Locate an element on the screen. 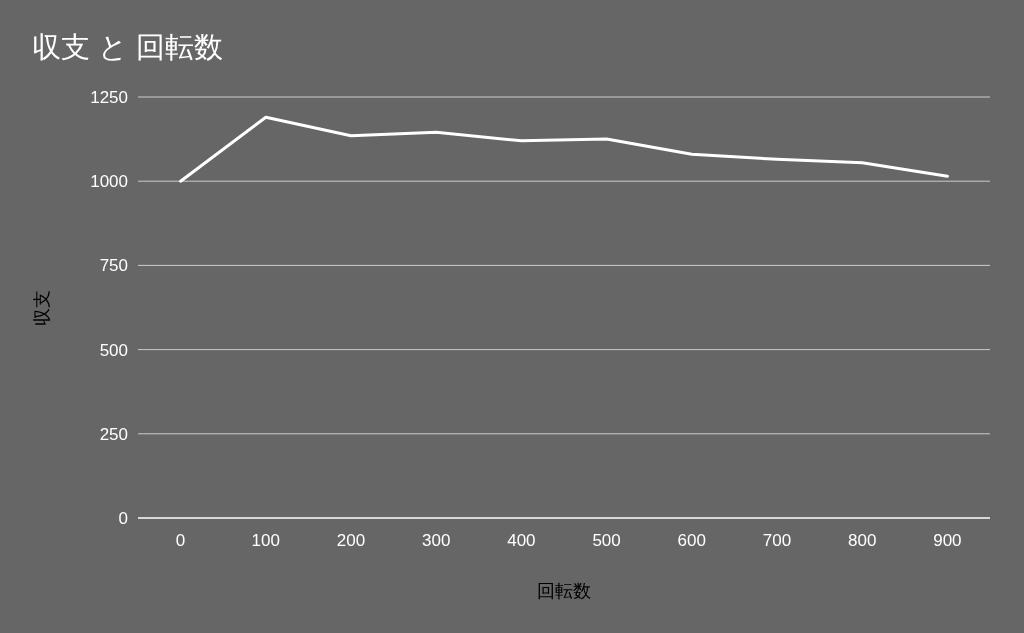  y-tick-label: 750 is located at coordinates (113, 266).